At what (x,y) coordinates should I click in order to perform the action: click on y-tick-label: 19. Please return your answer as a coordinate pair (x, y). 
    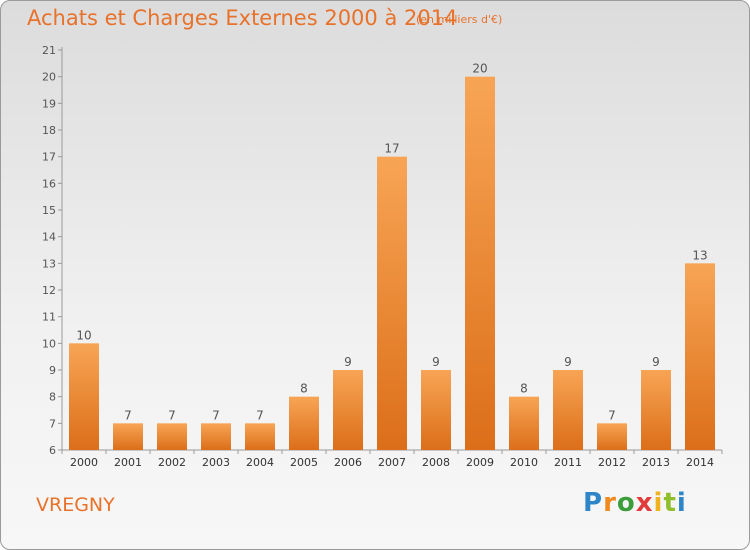
    Looking at the image, I should click on (49, 103).